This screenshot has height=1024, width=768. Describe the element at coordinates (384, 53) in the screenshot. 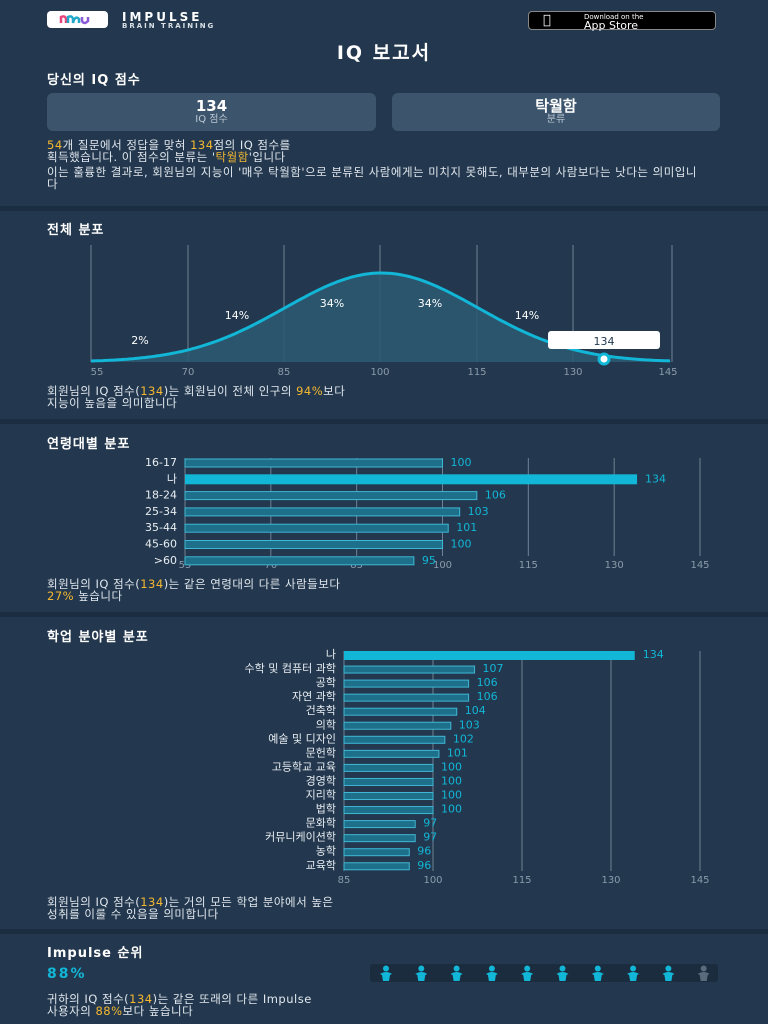

I see `page-title: IQ 보고서` at that location.